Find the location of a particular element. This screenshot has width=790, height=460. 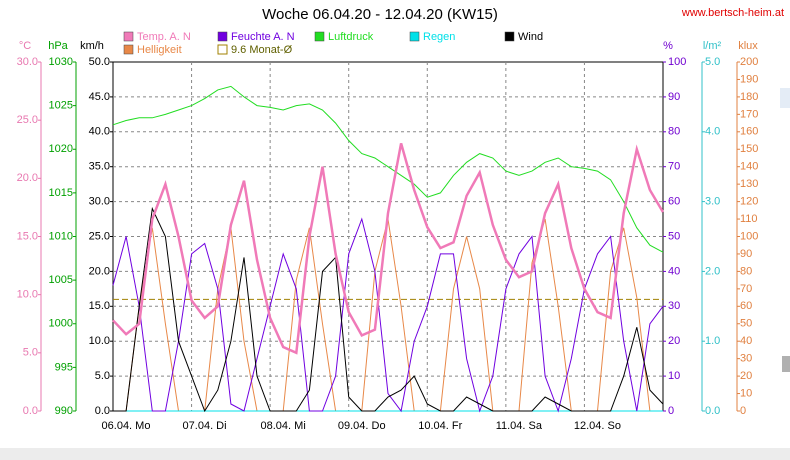

axis-unit: km/h is located at coordinates (92, 46).